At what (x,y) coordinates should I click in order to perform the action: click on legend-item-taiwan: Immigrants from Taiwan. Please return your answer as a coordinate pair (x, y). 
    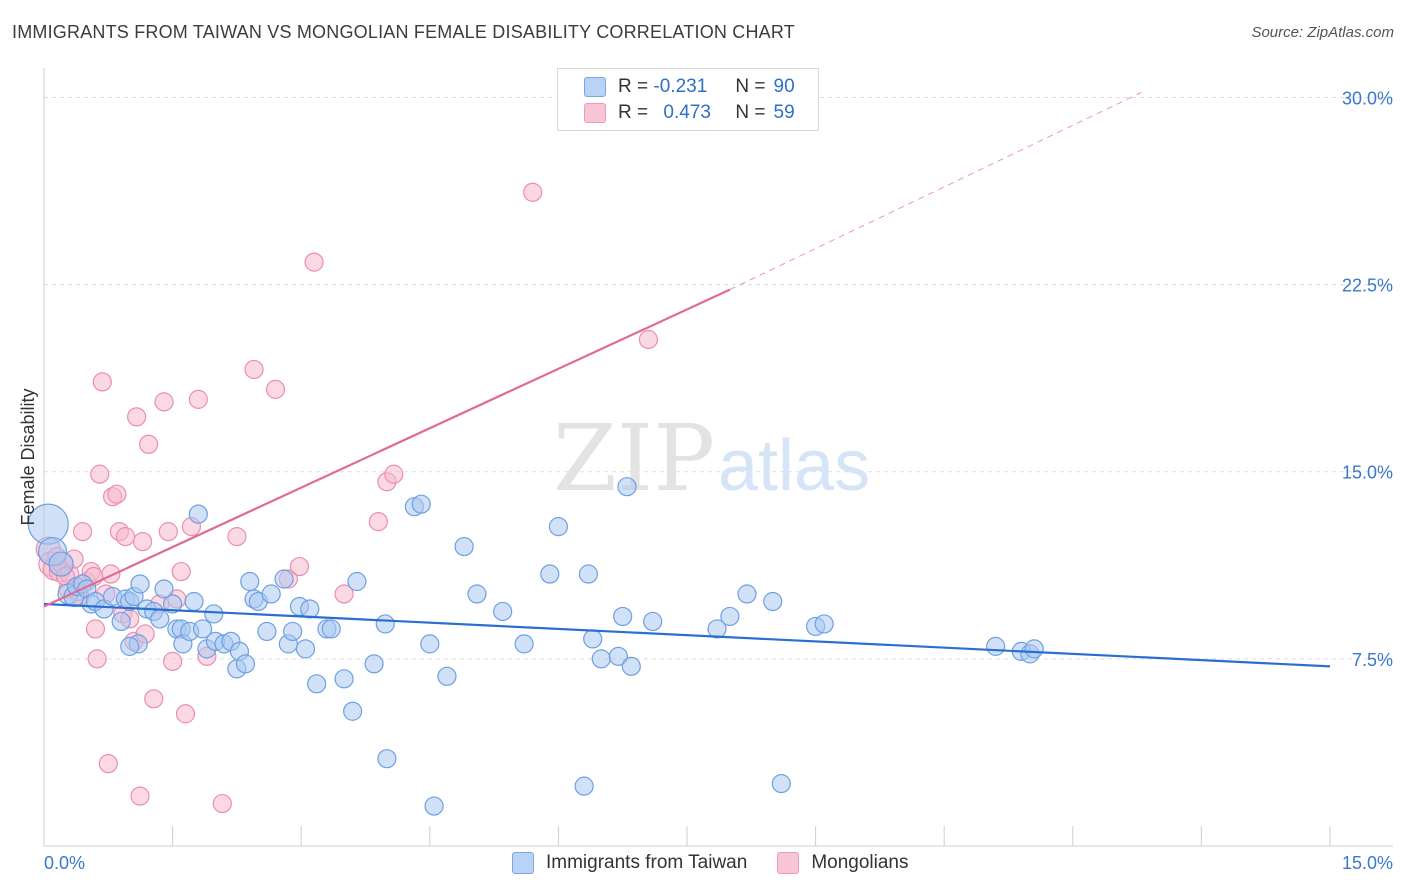
    Looking at the image, I should click on (629, 863).